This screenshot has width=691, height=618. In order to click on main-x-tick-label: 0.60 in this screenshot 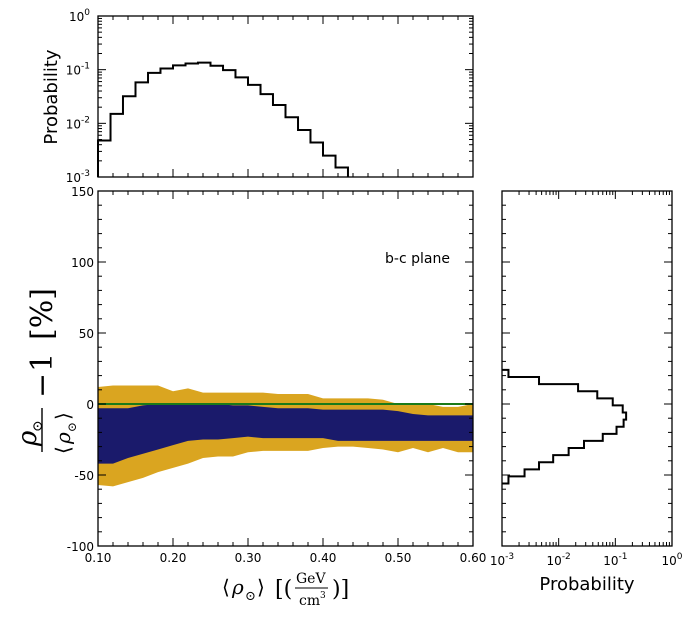, I will do `click(473, 558)`.